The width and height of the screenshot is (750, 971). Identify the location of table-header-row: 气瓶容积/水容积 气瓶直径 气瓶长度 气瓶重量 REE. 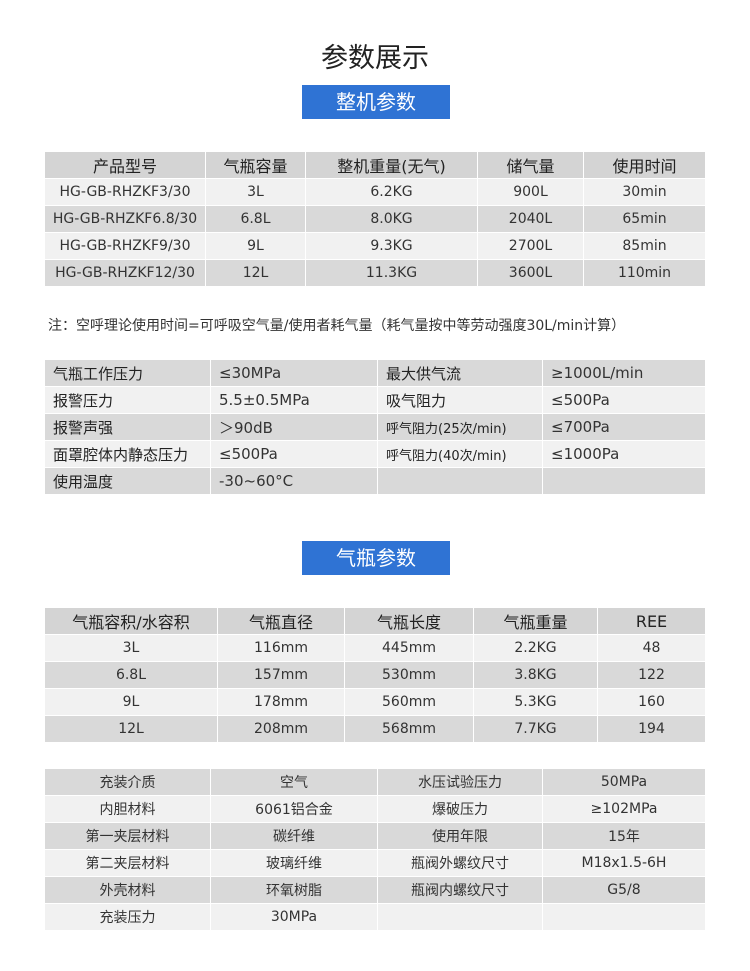
(375, 621).